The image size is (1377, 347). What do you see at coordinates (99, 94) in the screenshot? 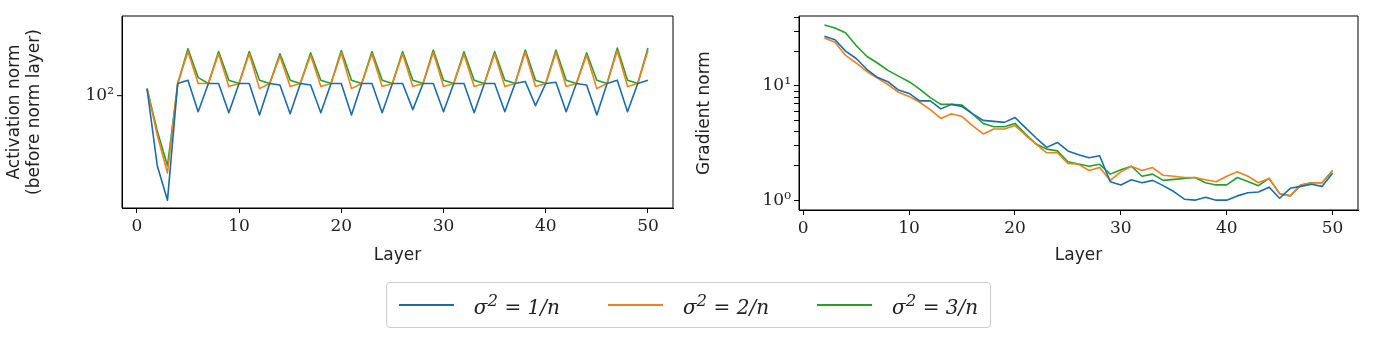
I see `text: 10²` at bounding box center [99, 94].